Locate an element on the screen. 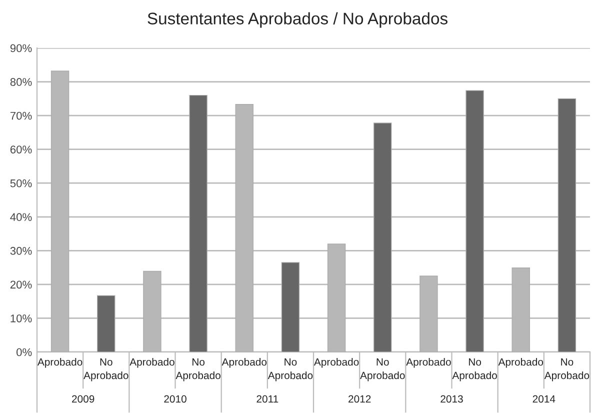 This screenshot has height=413, width=595. x-tick-label: 2009 is located at coordinates (83, 399).